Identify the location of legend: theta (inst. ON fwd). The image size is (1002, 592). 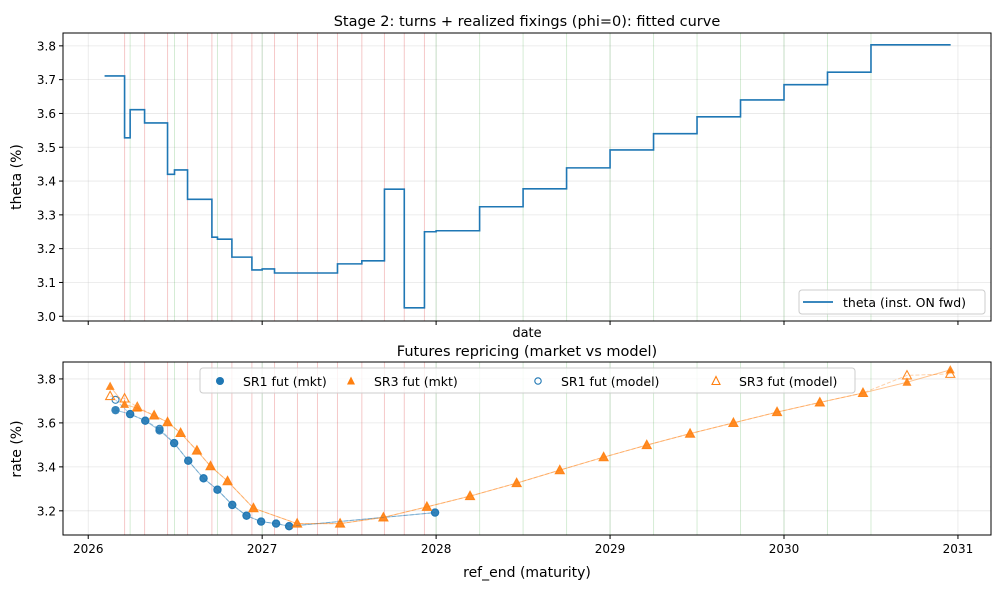
(892, 302).